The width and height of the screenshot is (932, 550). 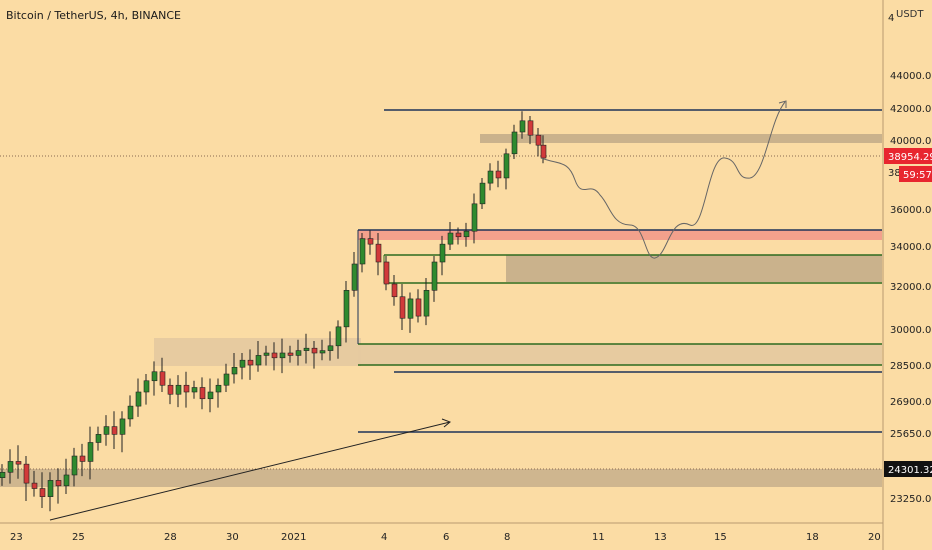 What do you see at coordinates (660, 537) in the screenshot?
I see `x-tick-9: 13` at bounding box center [660, 537].